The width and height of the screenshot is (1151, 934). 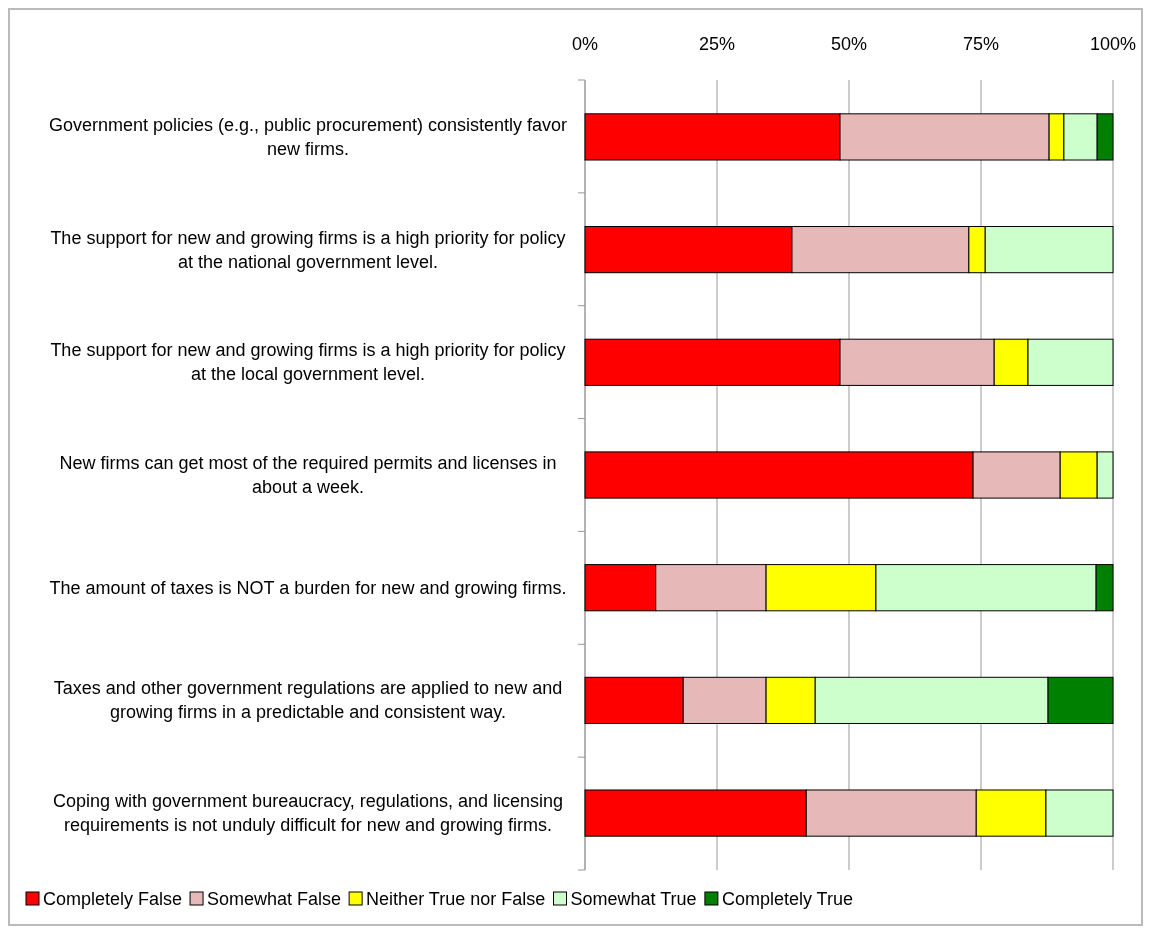 I want to click on y-tick-label: The support for new and growing firms is a high priority for policy at the local government level., so click(x=308, y=362).